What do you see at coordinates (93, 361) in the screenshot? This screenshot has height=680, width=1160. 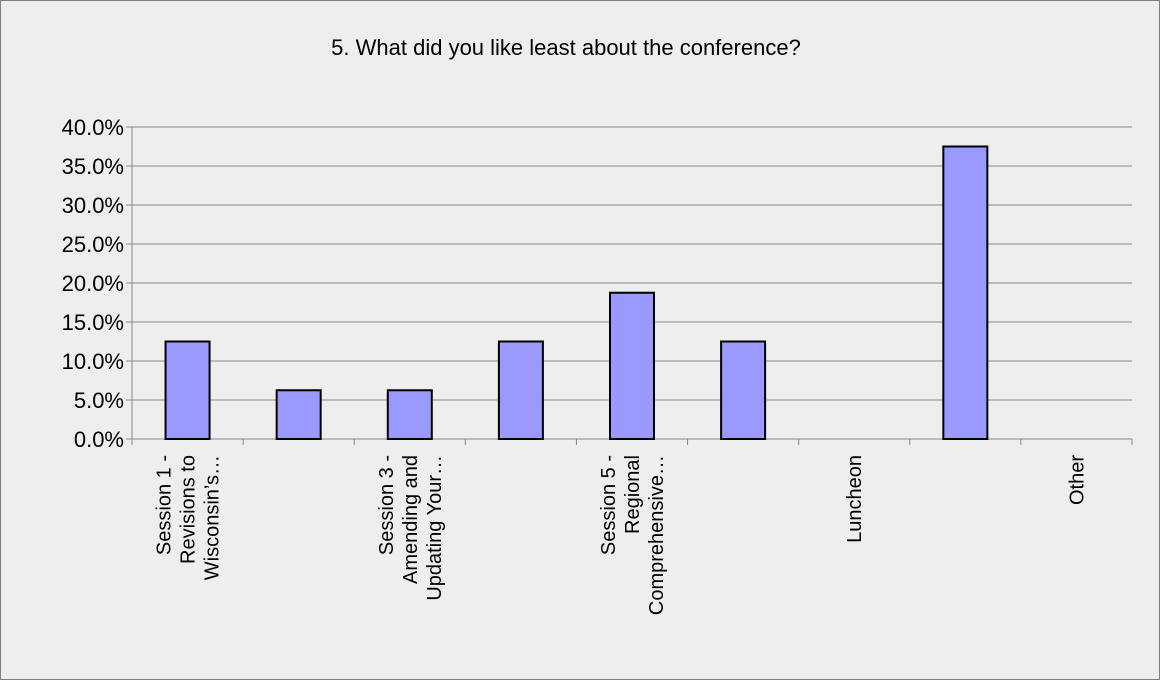 I see `y-tick-label: 10.0%` at bounding box center [93, 361].